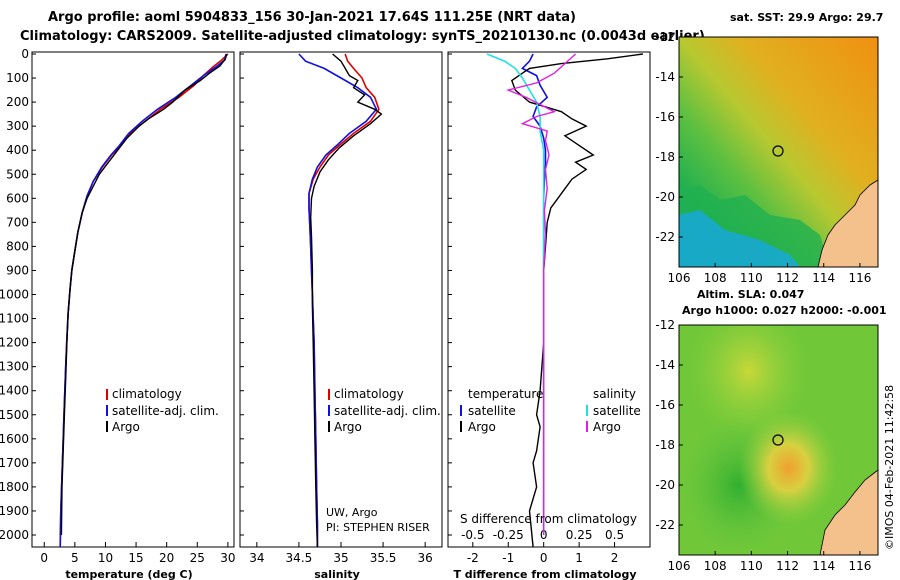 This screenshot has height=580, width=900. What do you see at coordinates (482, 427) in the screenshot?
I see `legend-temp-argo-label: Argo` at bounding box center [482, 427].